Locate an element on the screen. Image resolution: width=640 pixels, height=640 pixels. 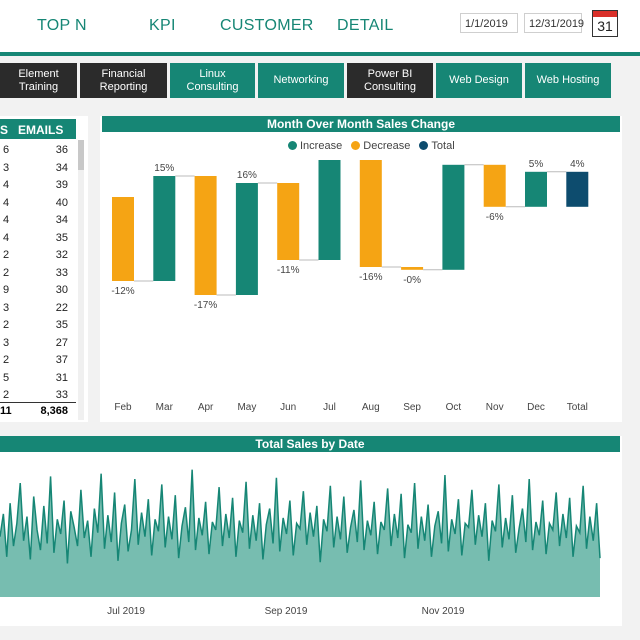
row-emails: 40 is located at coordinates (61, 202).